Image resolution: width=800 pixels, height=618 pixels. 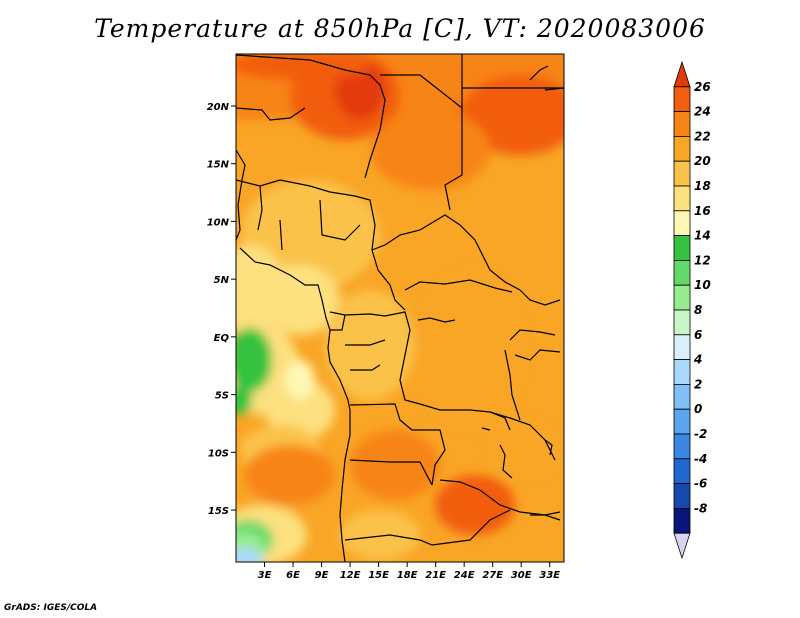 I want to click on colorbar-boxes, so click(x=682, y=310).